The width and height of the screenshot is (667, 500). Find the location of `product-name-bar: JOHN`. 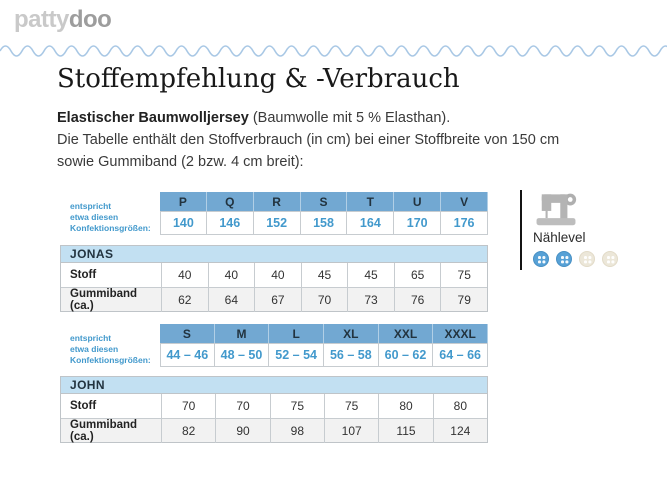

product-name-bar: JOHN is located at coordinates (274, 385).